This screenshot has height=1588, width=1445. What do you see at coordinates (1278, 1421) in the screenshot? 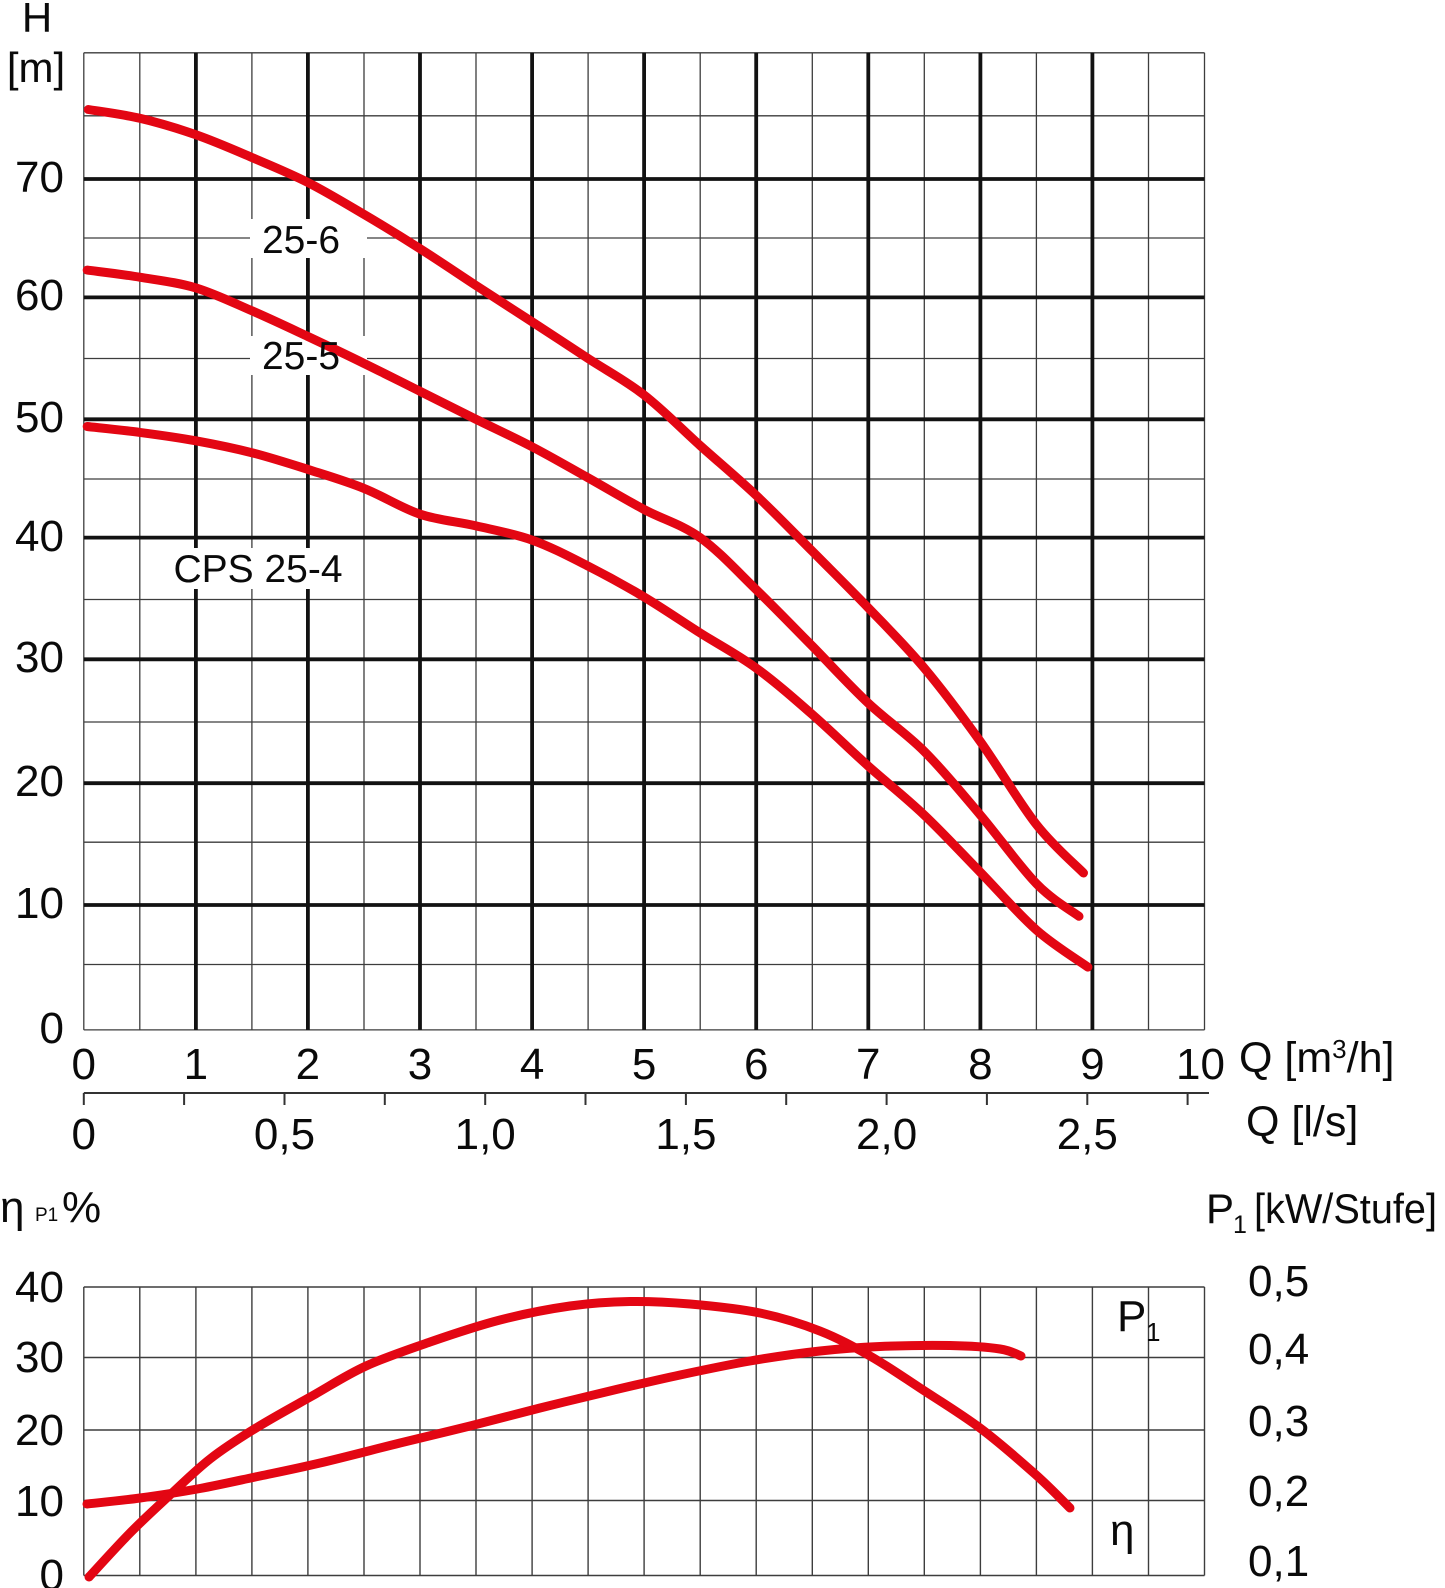
I see `svg-text: 0,3` at bounding box center [1278, 1421].